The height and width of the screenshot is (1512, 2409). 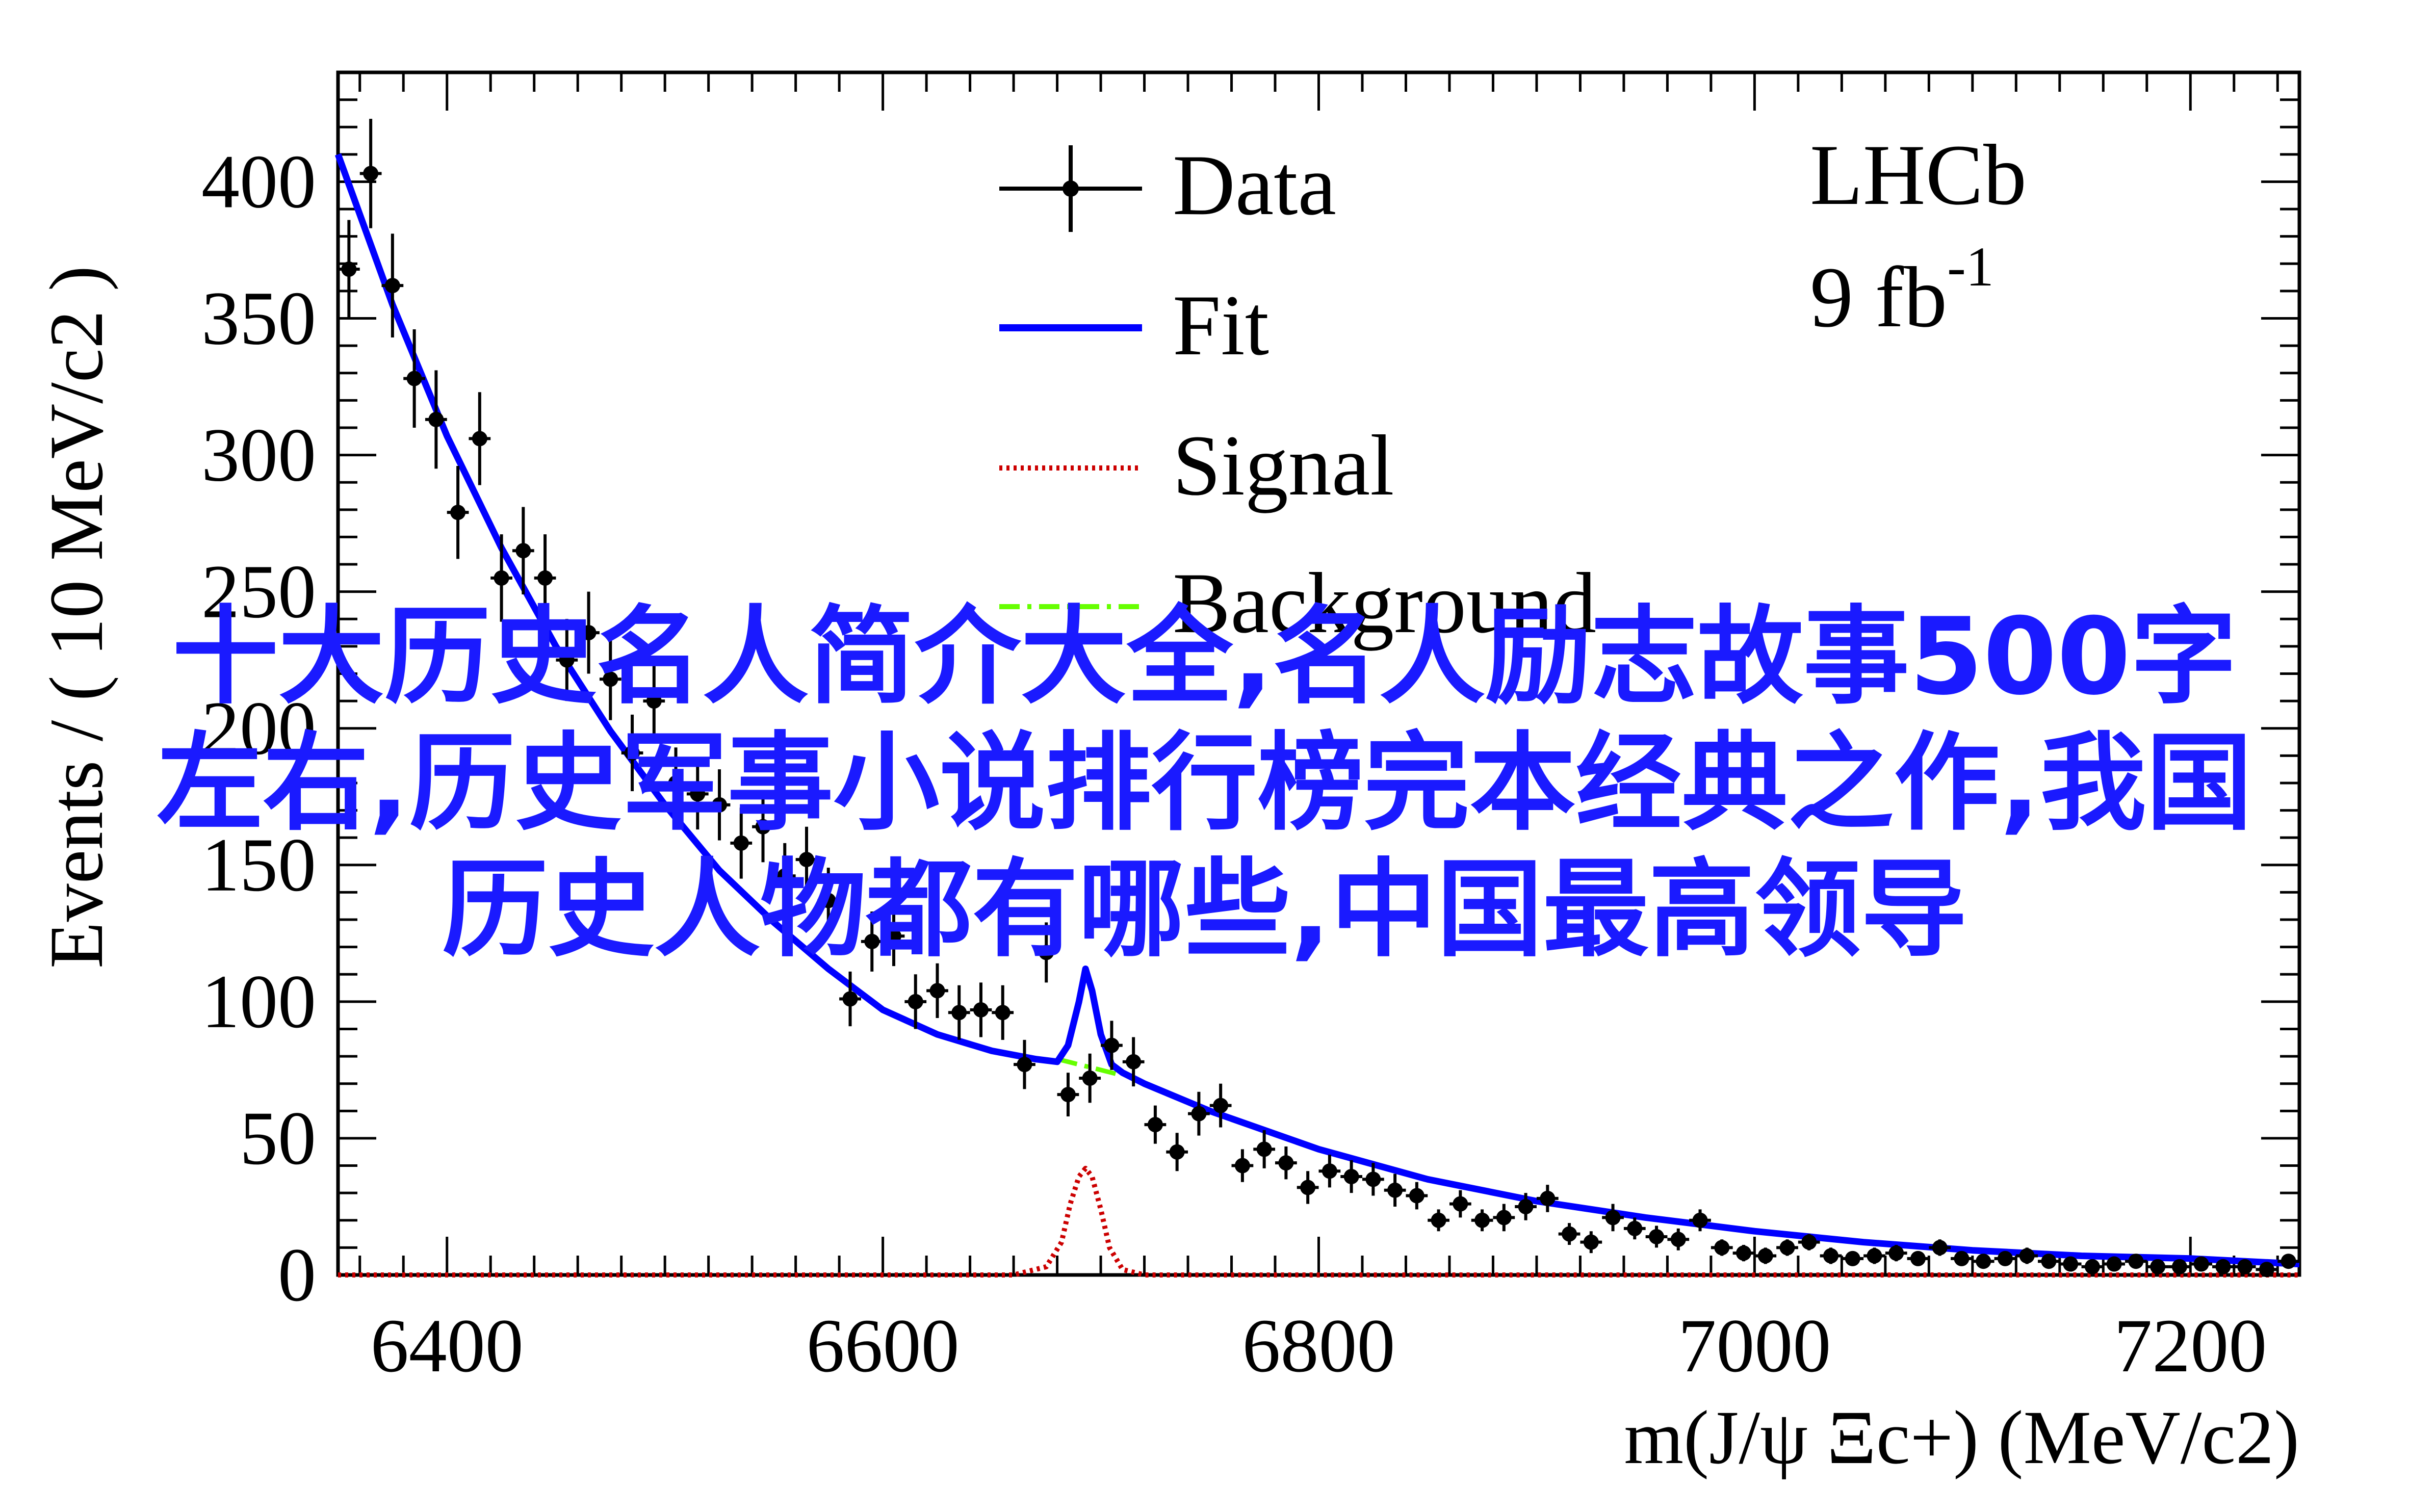 What do you see at coordinates (1071, 188) in the screenshot?
I see `legend-data-marker` at bounding box center [1071, 188].